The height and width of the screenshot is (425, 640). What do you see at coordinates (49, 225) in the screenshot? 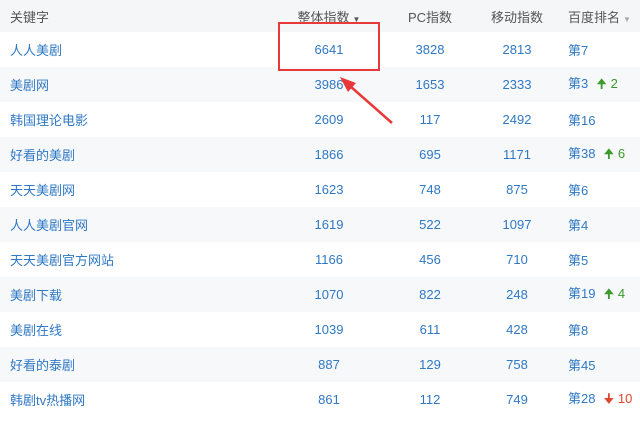
I see `keyword-link: 人人美剧官网` at bounding box center [49, 225].